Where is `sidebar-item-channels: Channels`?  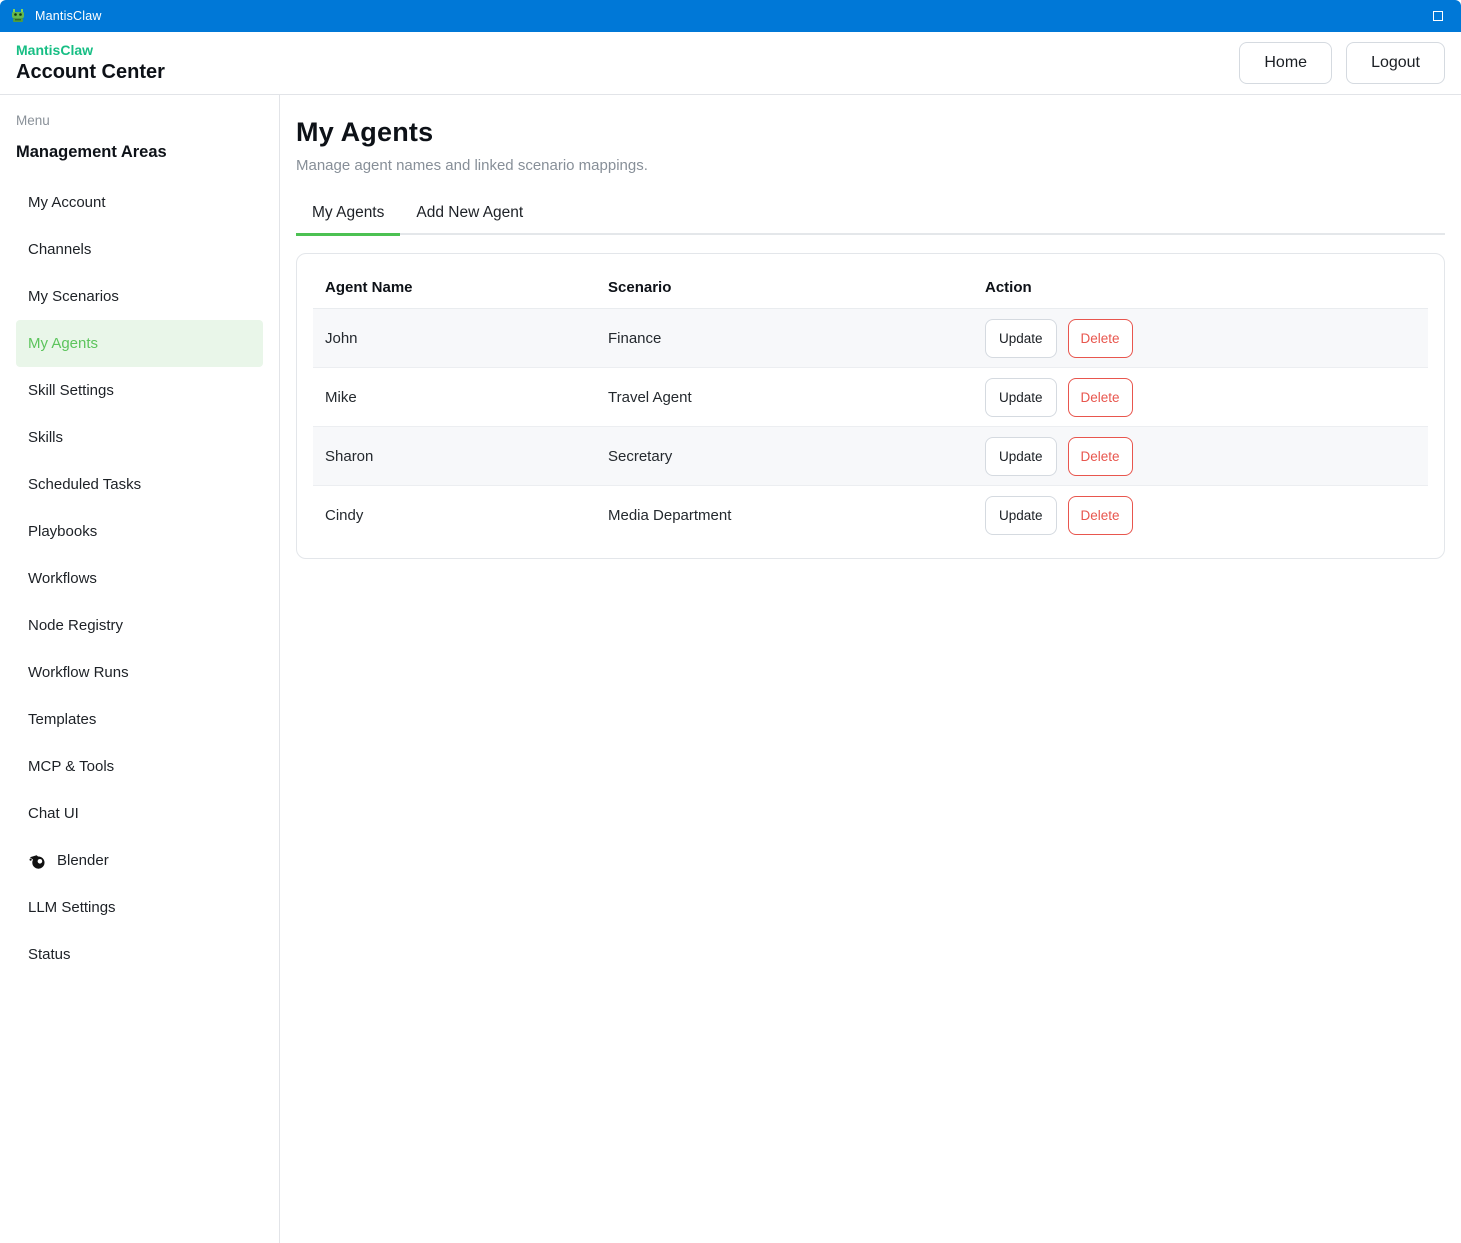 sidebar-item-channels: Channels is located at coordinates (139, 249).